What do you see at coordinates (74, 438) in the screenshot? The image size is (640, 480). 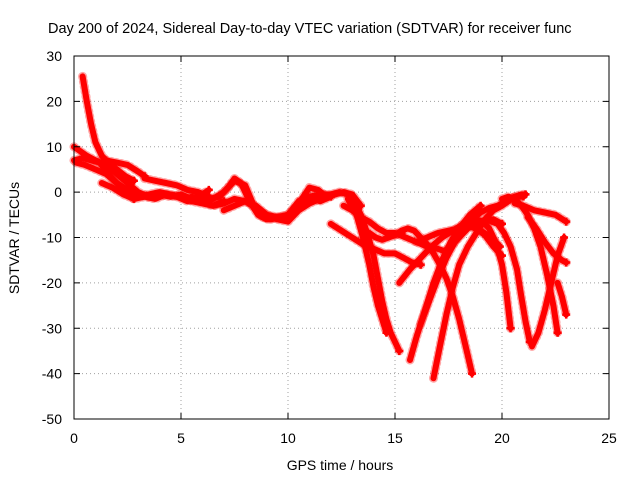 I see `x-tick-label: 0` at bounding box center [74, 438].